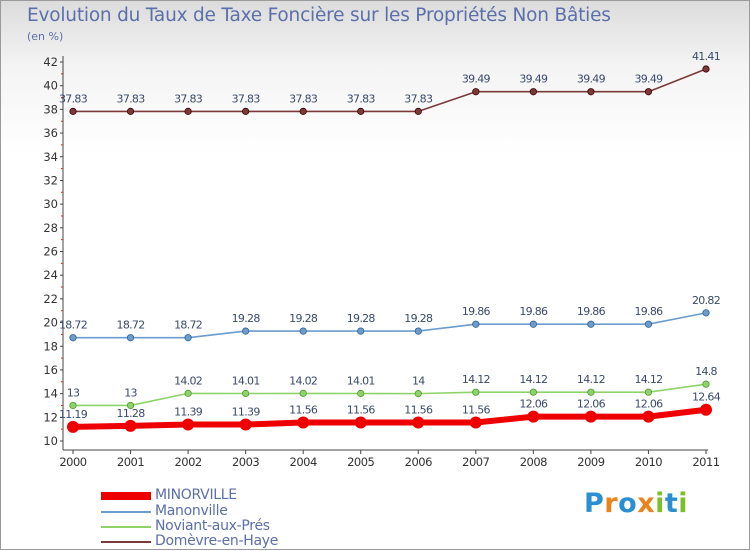  Describe the element at coordinates (130, 462) in the screenshot. I see `x-tick-label: 2001` at that location.